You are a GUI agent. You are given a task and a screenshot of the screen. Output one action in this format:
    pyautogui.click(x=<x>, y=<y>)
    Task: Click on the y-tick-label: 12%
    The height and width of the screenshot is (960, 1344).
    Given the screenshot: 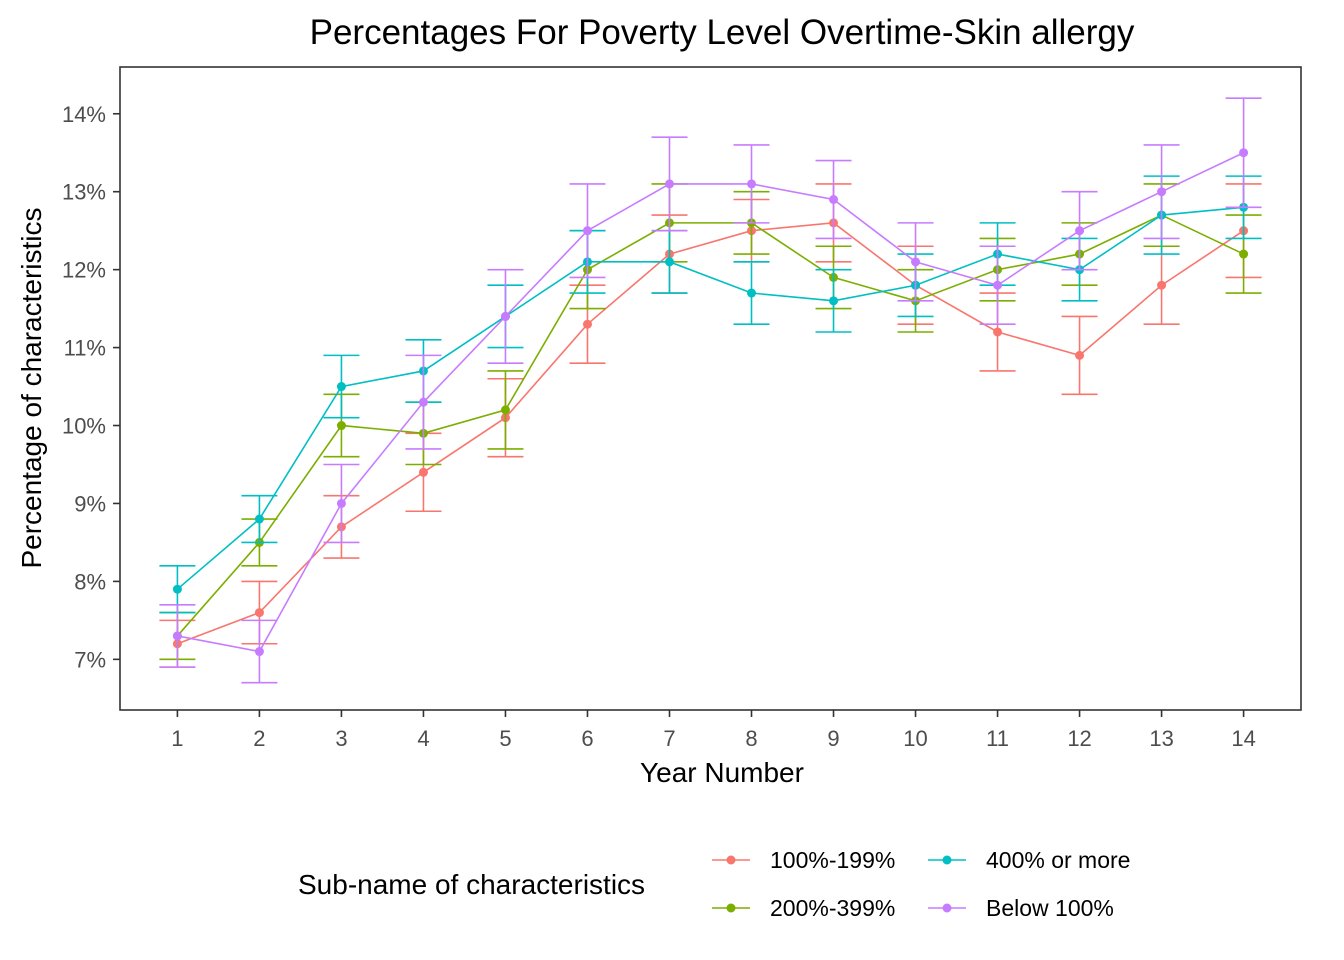 What is the action you would take?
    pyautogui.click(x=84, y=270)
    